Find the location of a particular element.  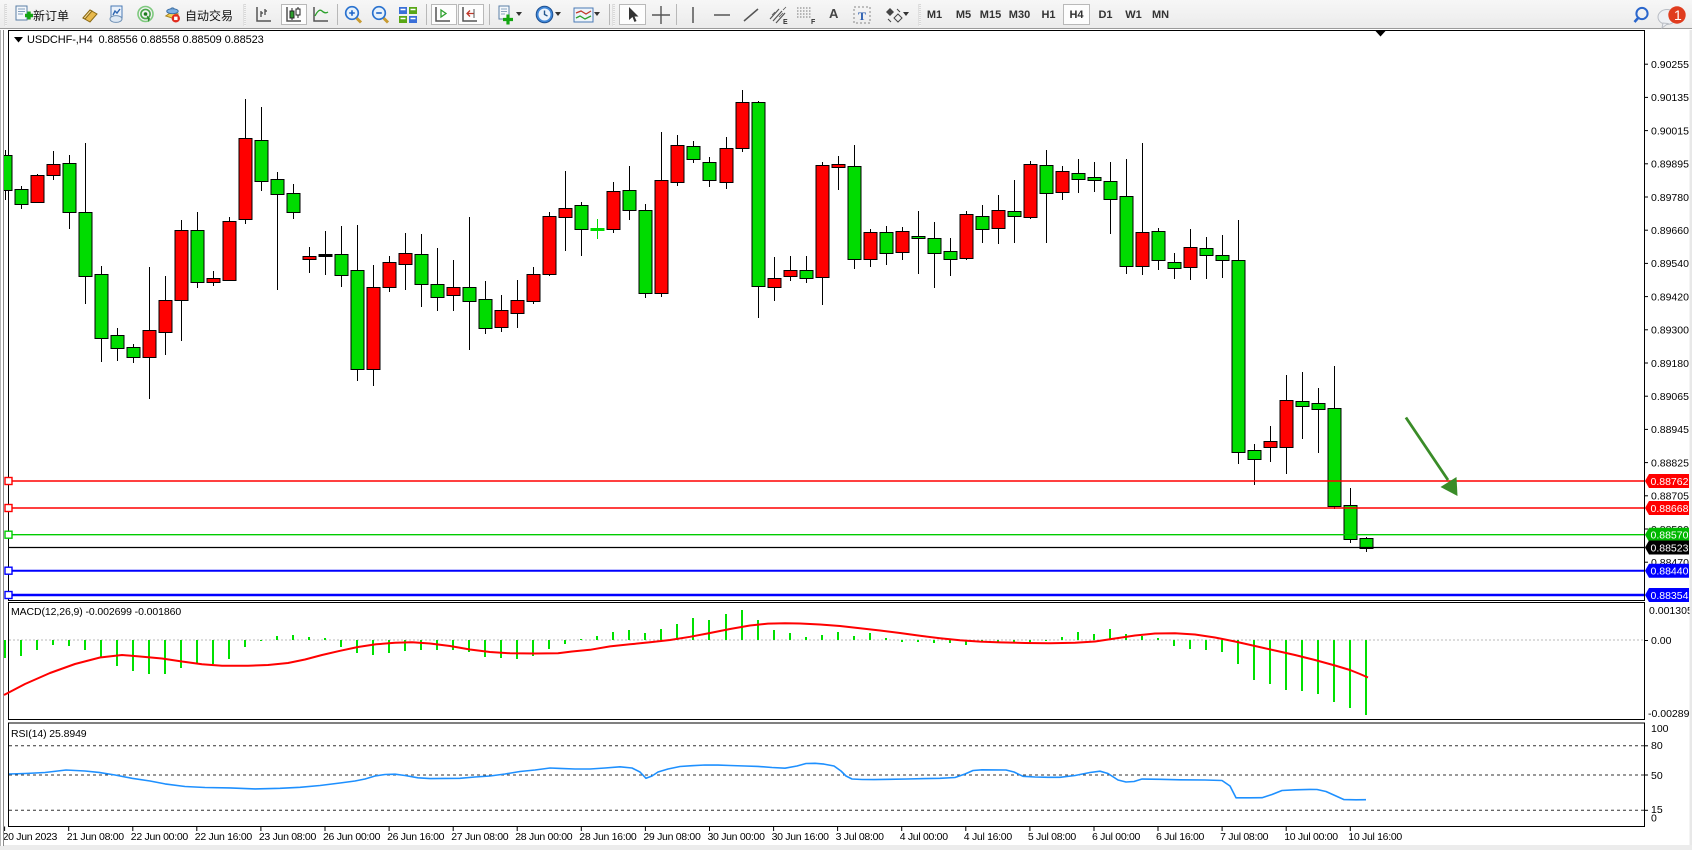

svg-text: 30 Jun 16:00 is located at coordinates (801, 837).